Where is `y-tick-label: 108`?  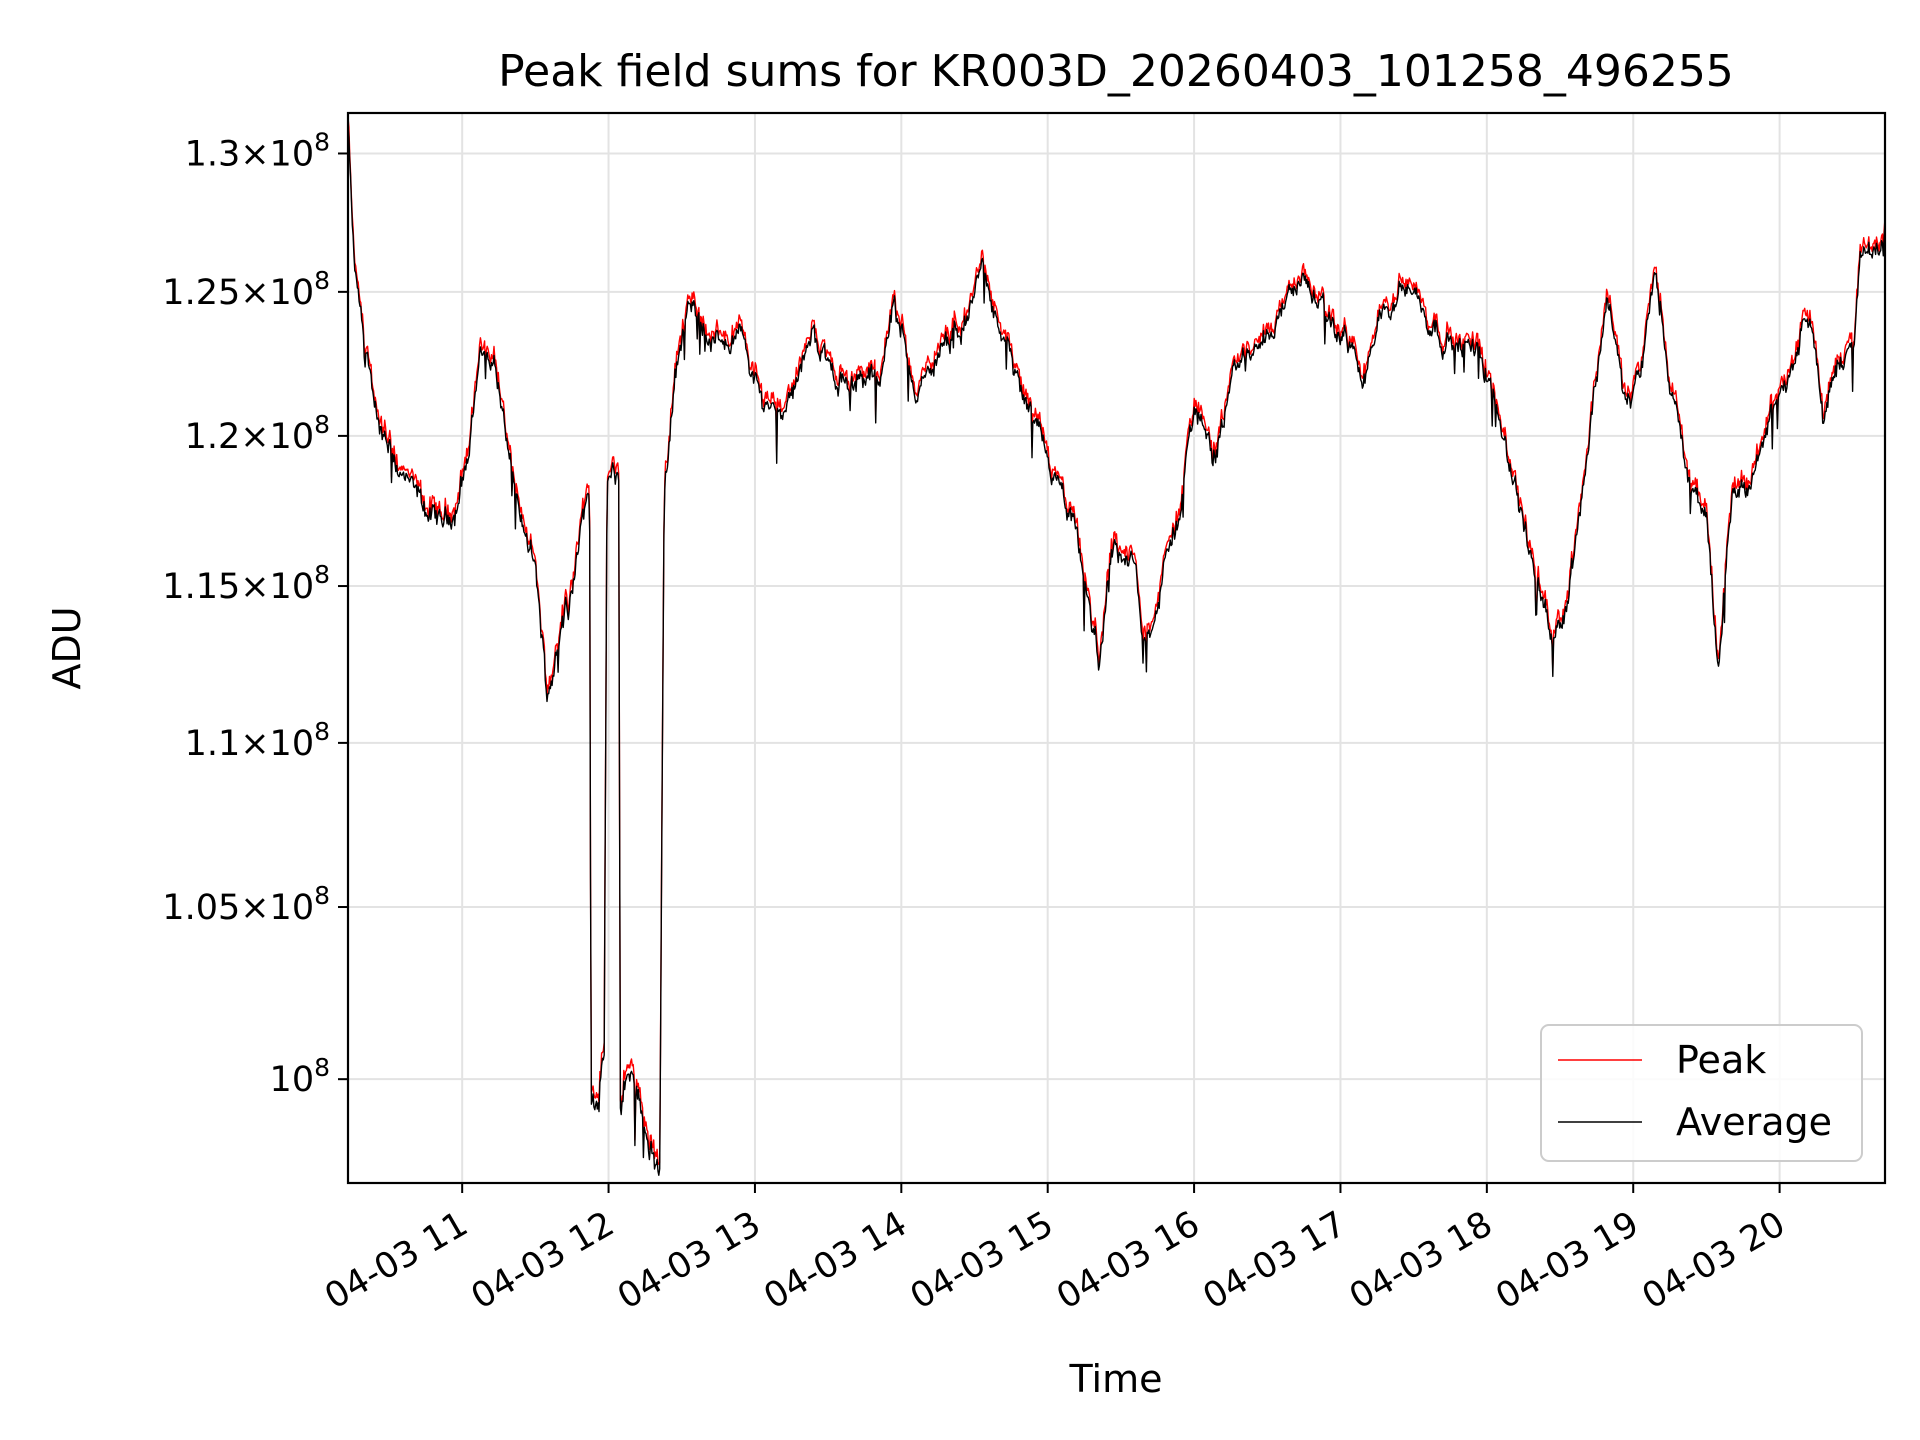
y-tick-label: 108 is located at coordinates (300, 1076).